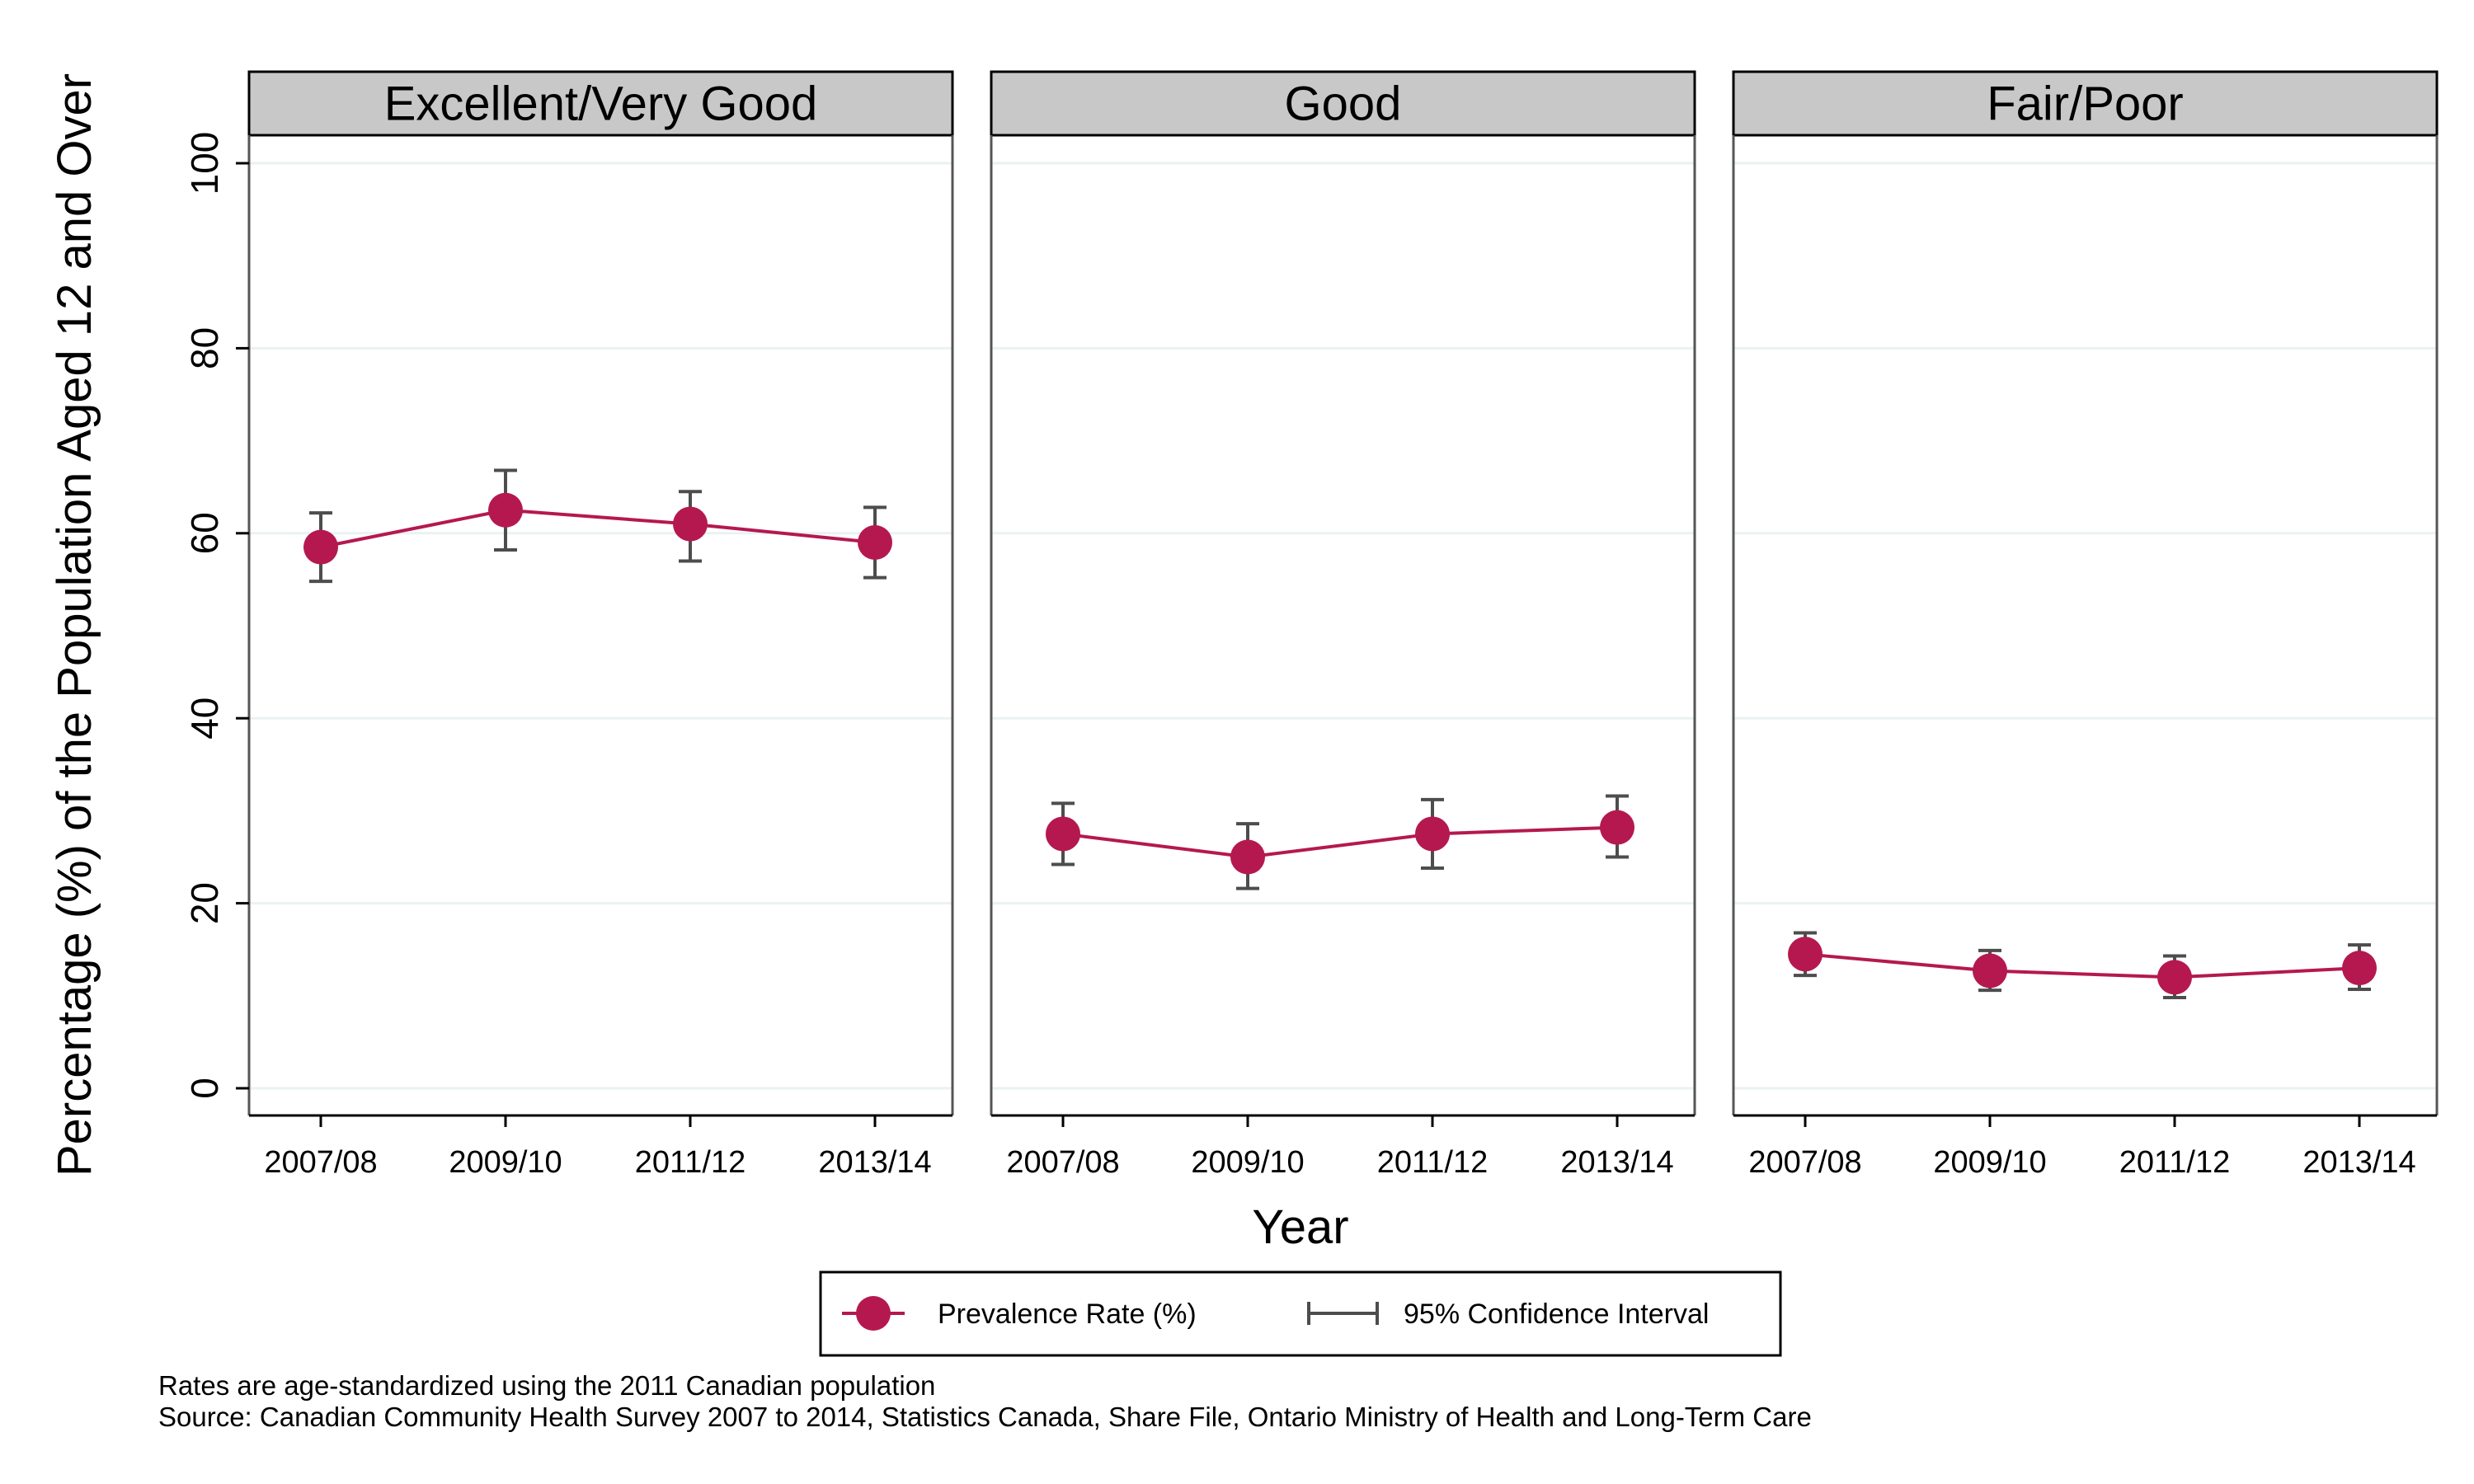  Describe the element at coordinates (2082, 965) in the screenshot. I see `panel-3-series-line` at that location.